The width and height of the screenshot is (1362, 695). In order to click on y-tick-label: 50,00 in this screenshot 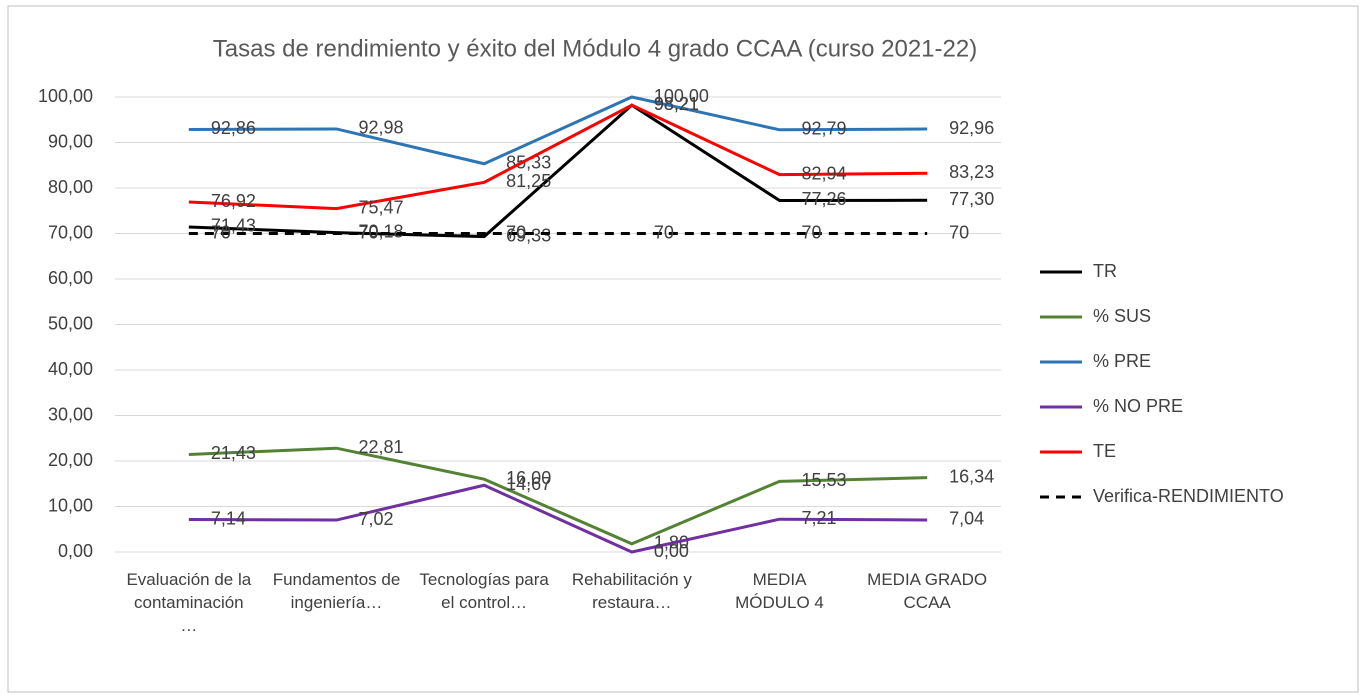, I will do `click(70, 323)`.